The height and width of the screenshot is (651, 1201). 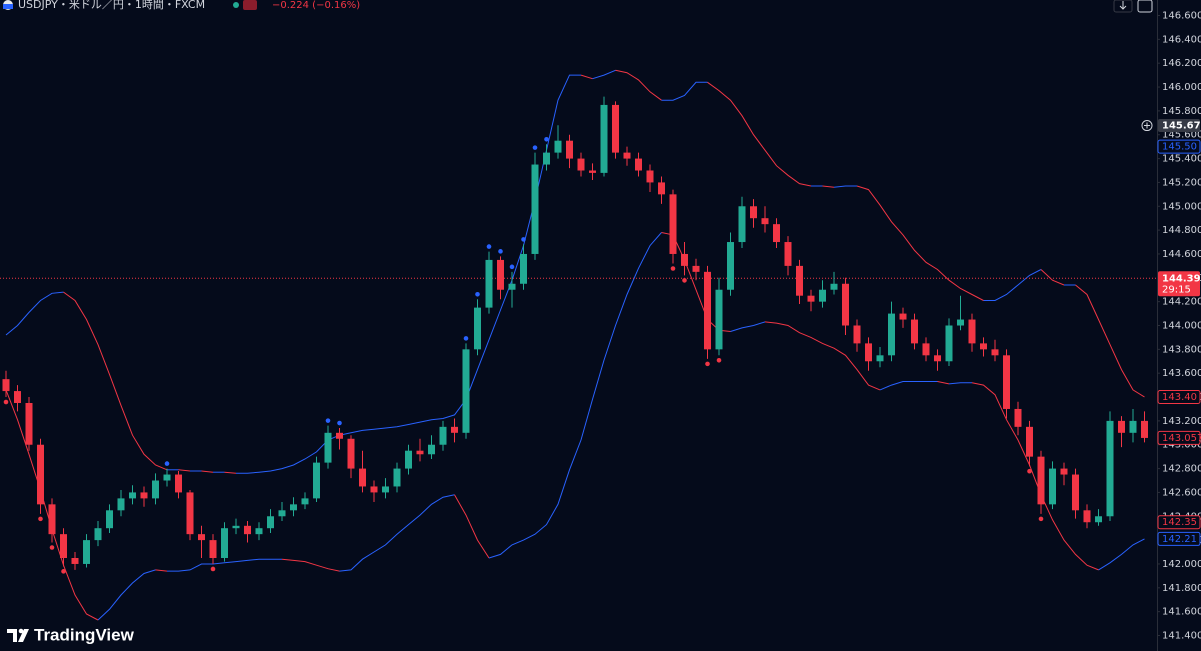 I want to click on add-alert-icon, so click(x=1147, y=125).